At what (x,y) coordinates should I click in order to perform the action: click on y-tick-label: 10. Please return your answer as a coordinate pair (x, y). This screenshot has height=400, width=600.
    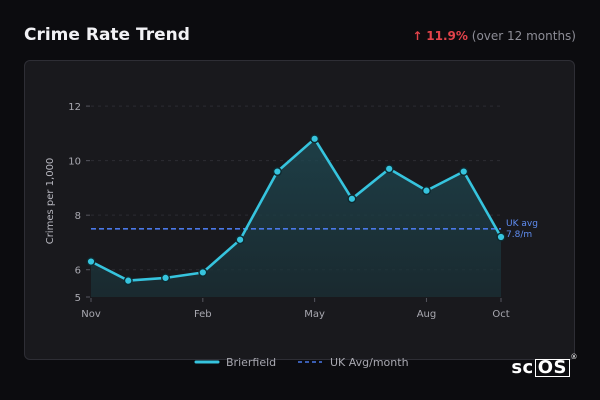
    Looking at the image, I should click on (74, 162).